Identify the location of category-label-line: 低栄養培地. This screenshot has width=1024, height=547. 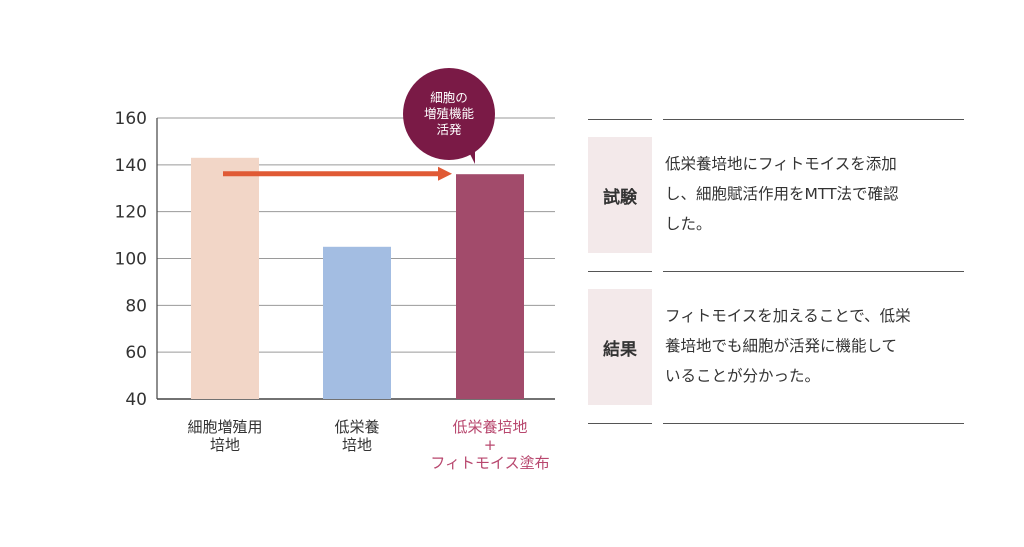
(490, 427).